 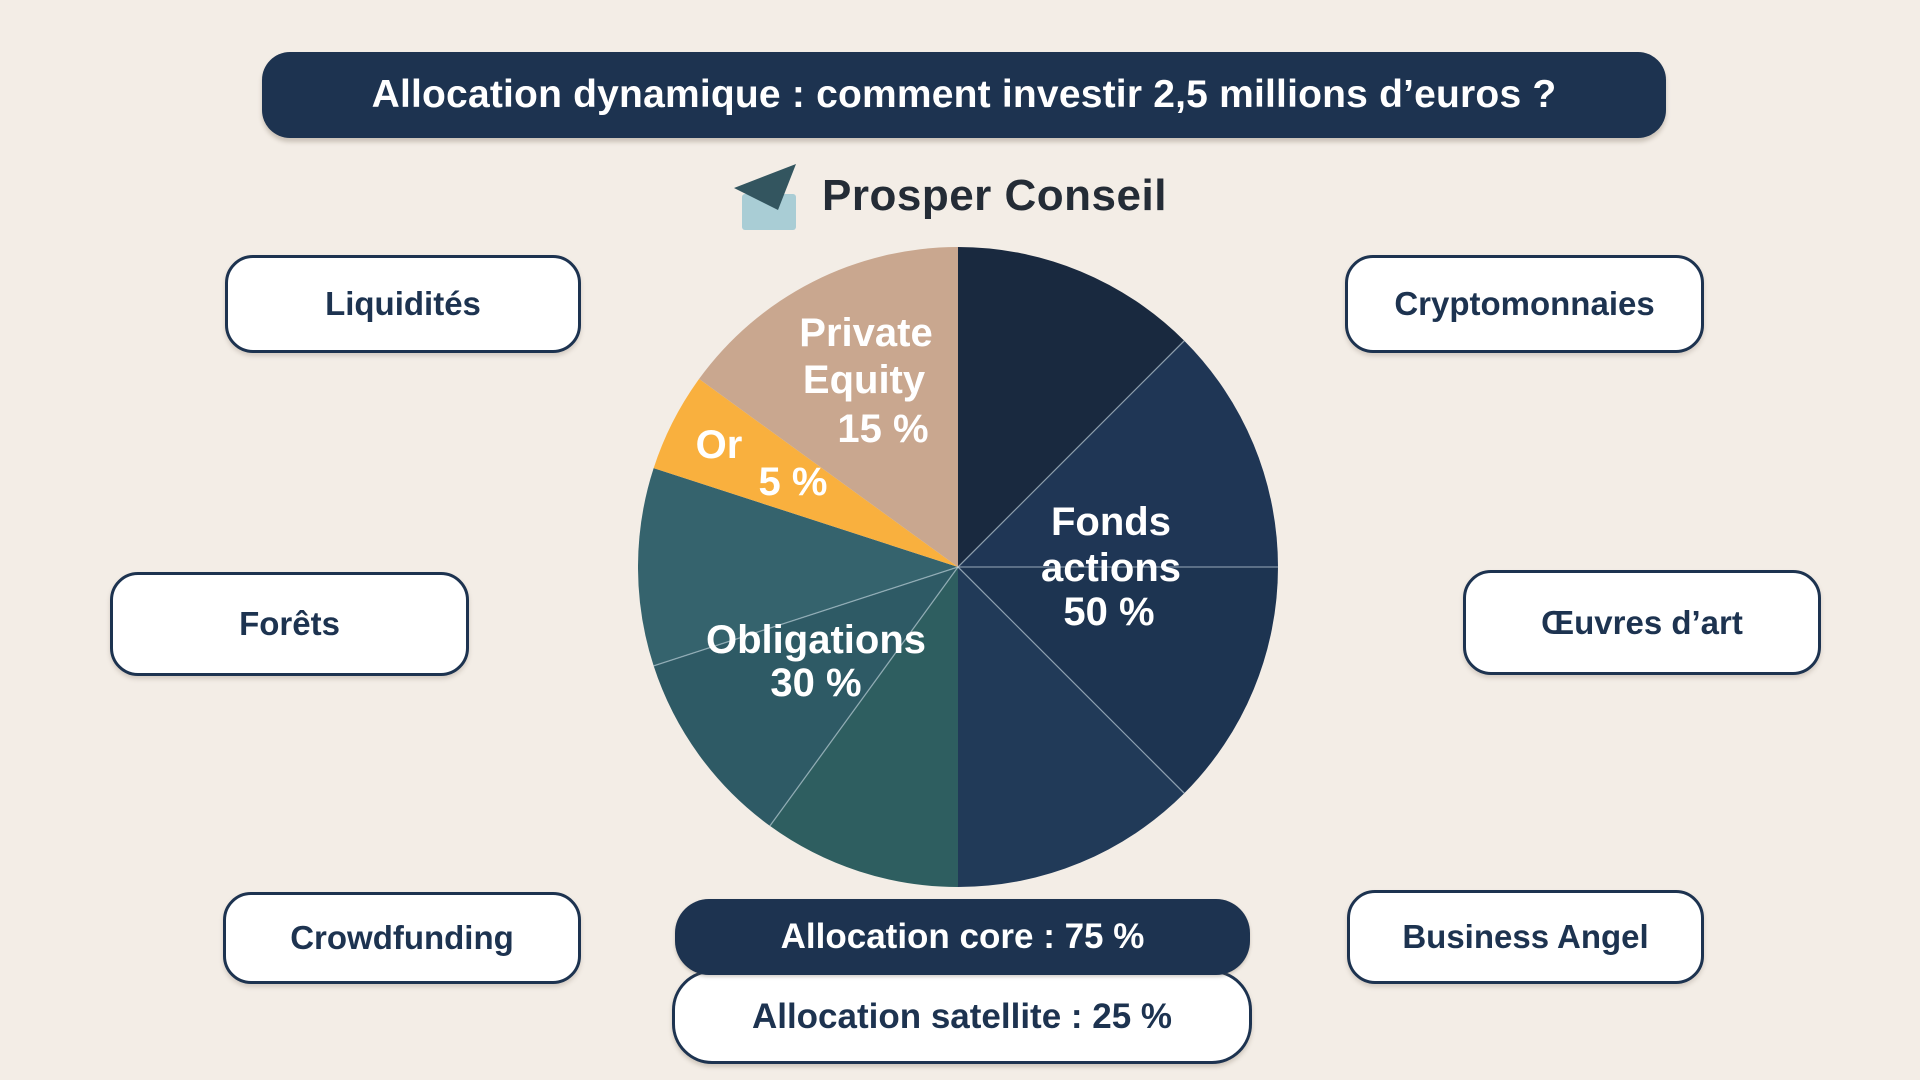 What do you see at coordinates (793, 482) in the screenshot?
I see `pie-label-or-2: 5 %` at bounding box center [793, 482].